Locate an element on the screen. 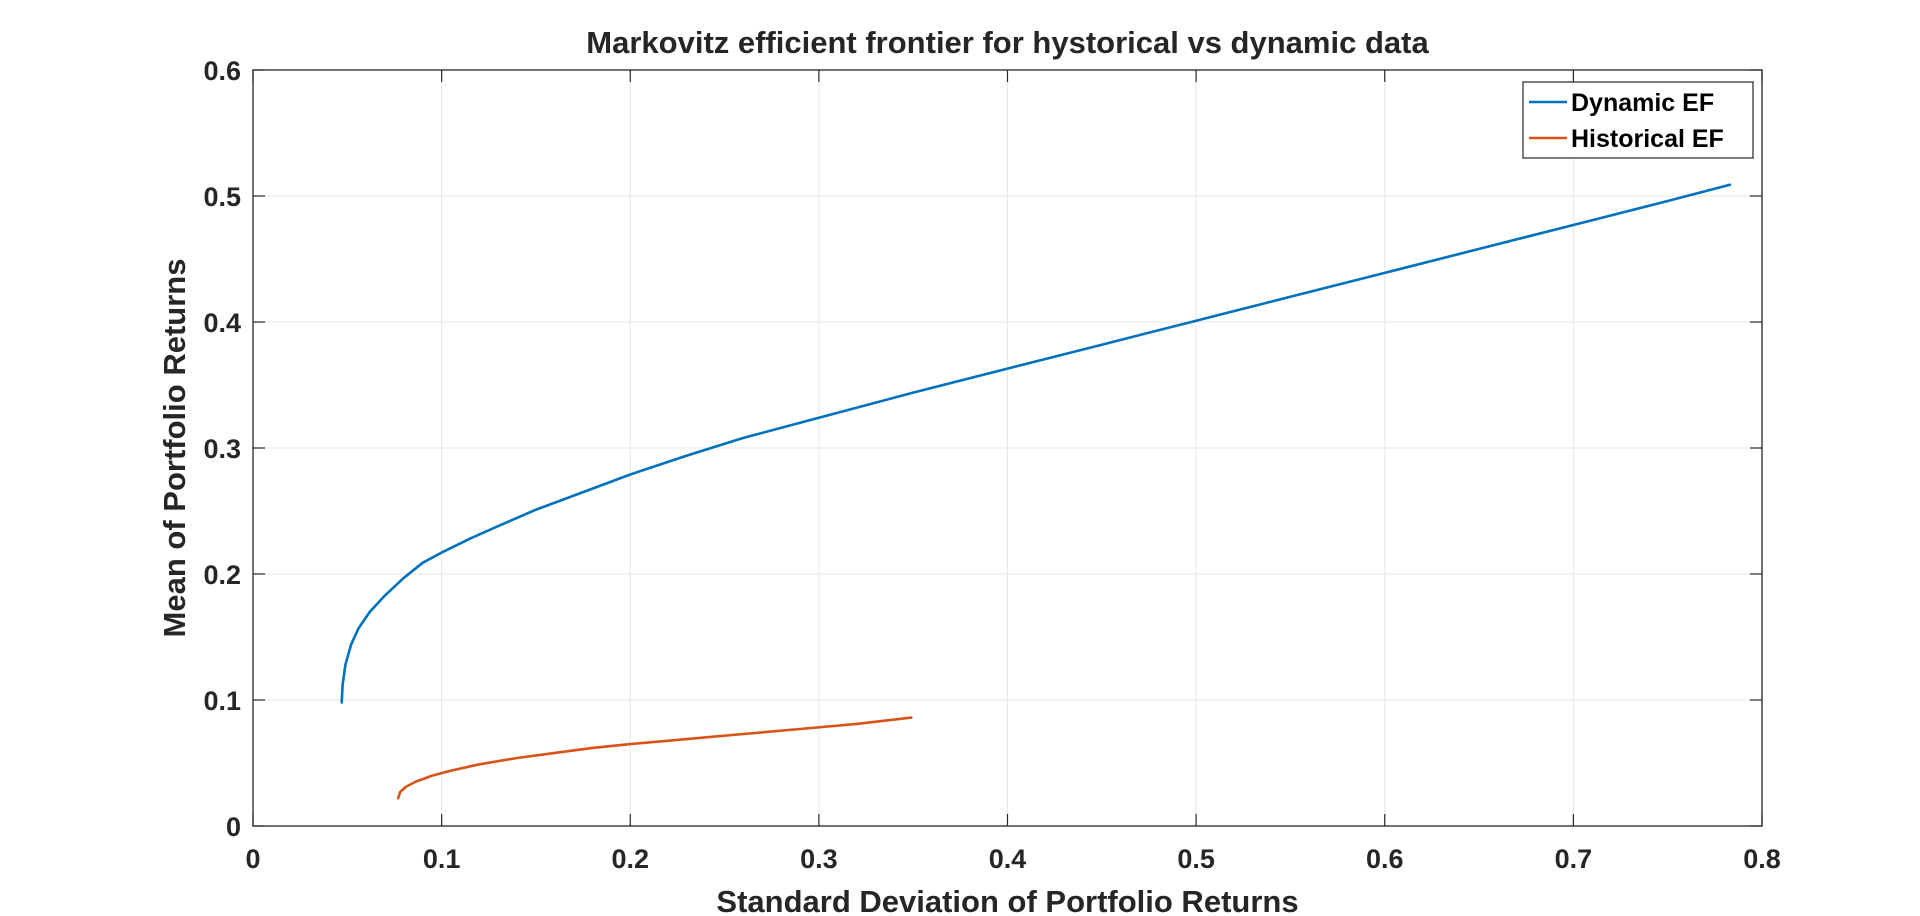 This screenshot has width=1920, height=916. y-axis-label: Mean of Portfolio Returns is located at coordinates (174, 448).